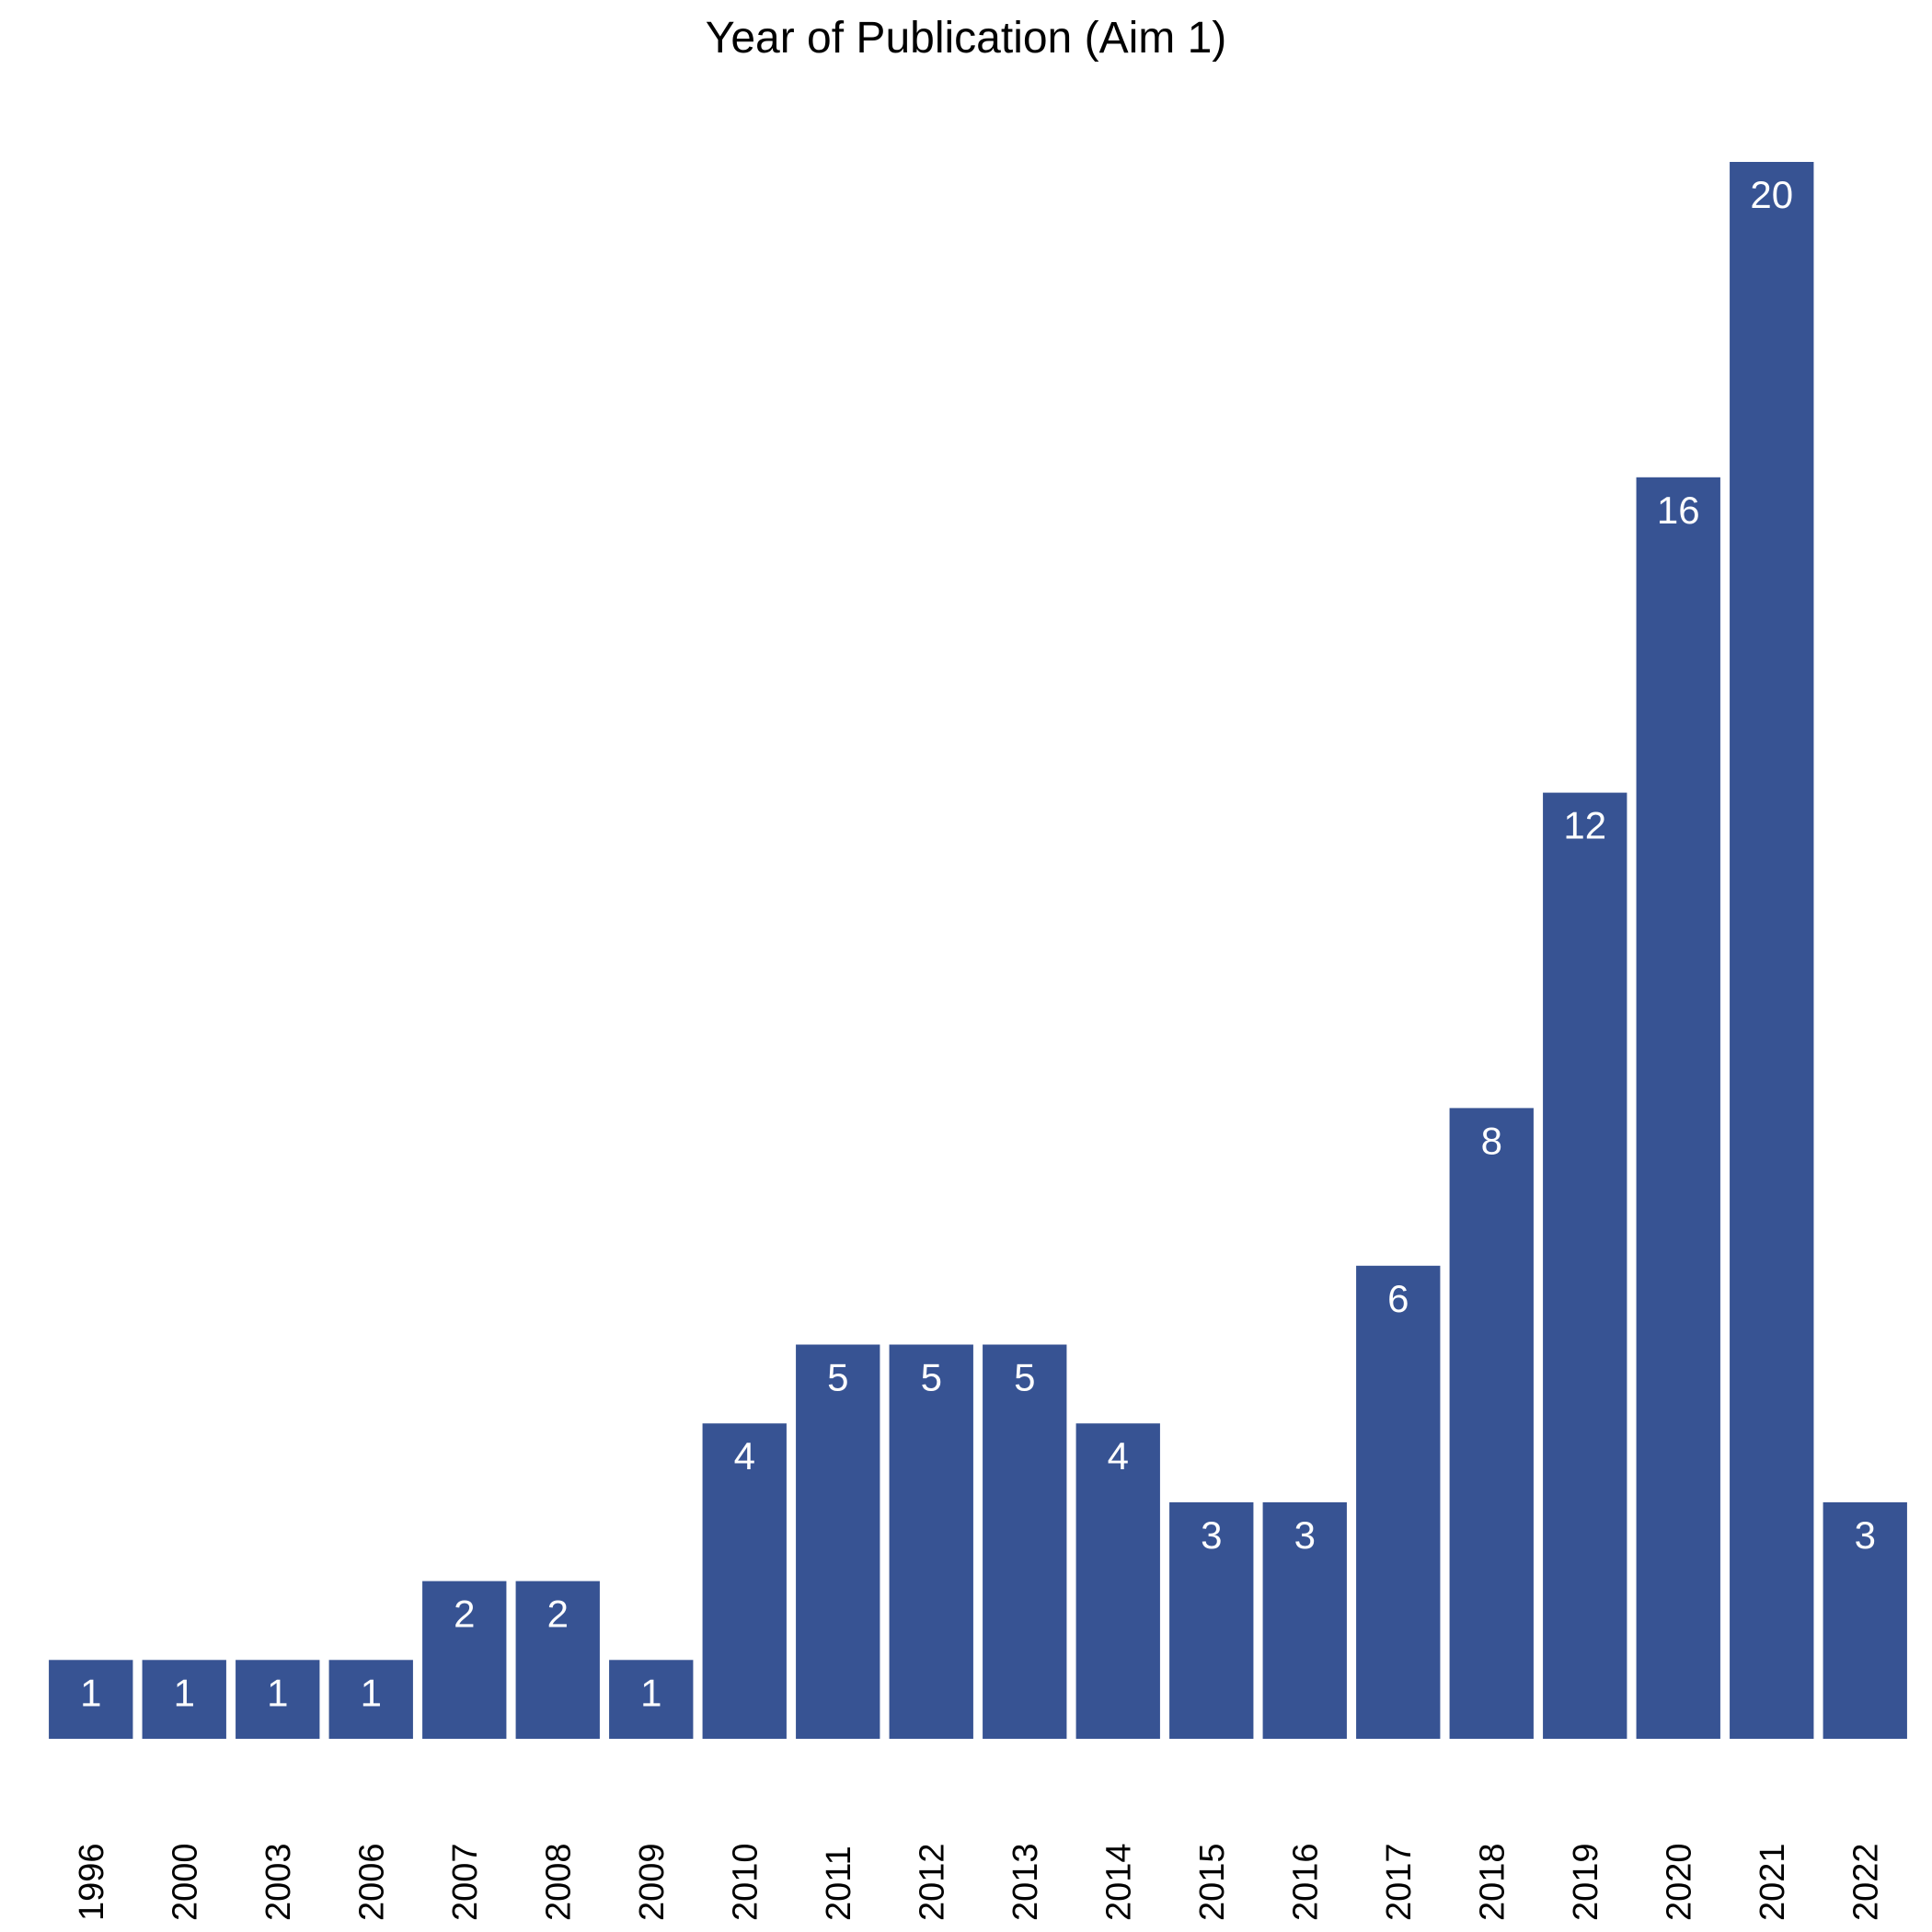  What do you see at coordinates (1305, 1882) in the screenshot?
I see `x-tick-label-2016: 2016` at bounding box center [1305, 1882].